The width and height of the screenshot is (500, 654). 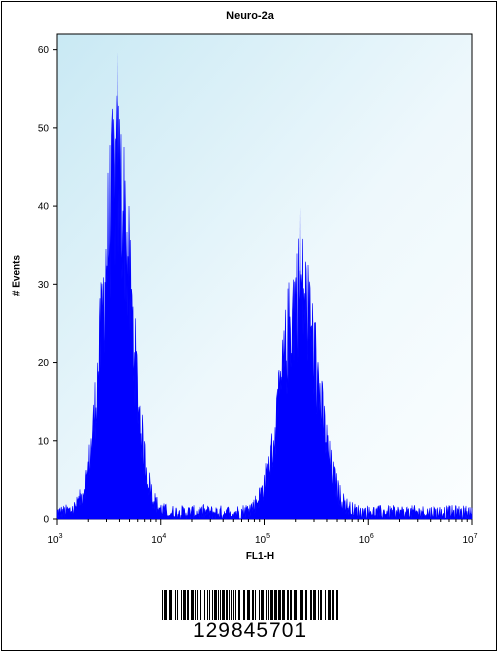 I want to click on barcode-graphic, so click(x=250, y=605).